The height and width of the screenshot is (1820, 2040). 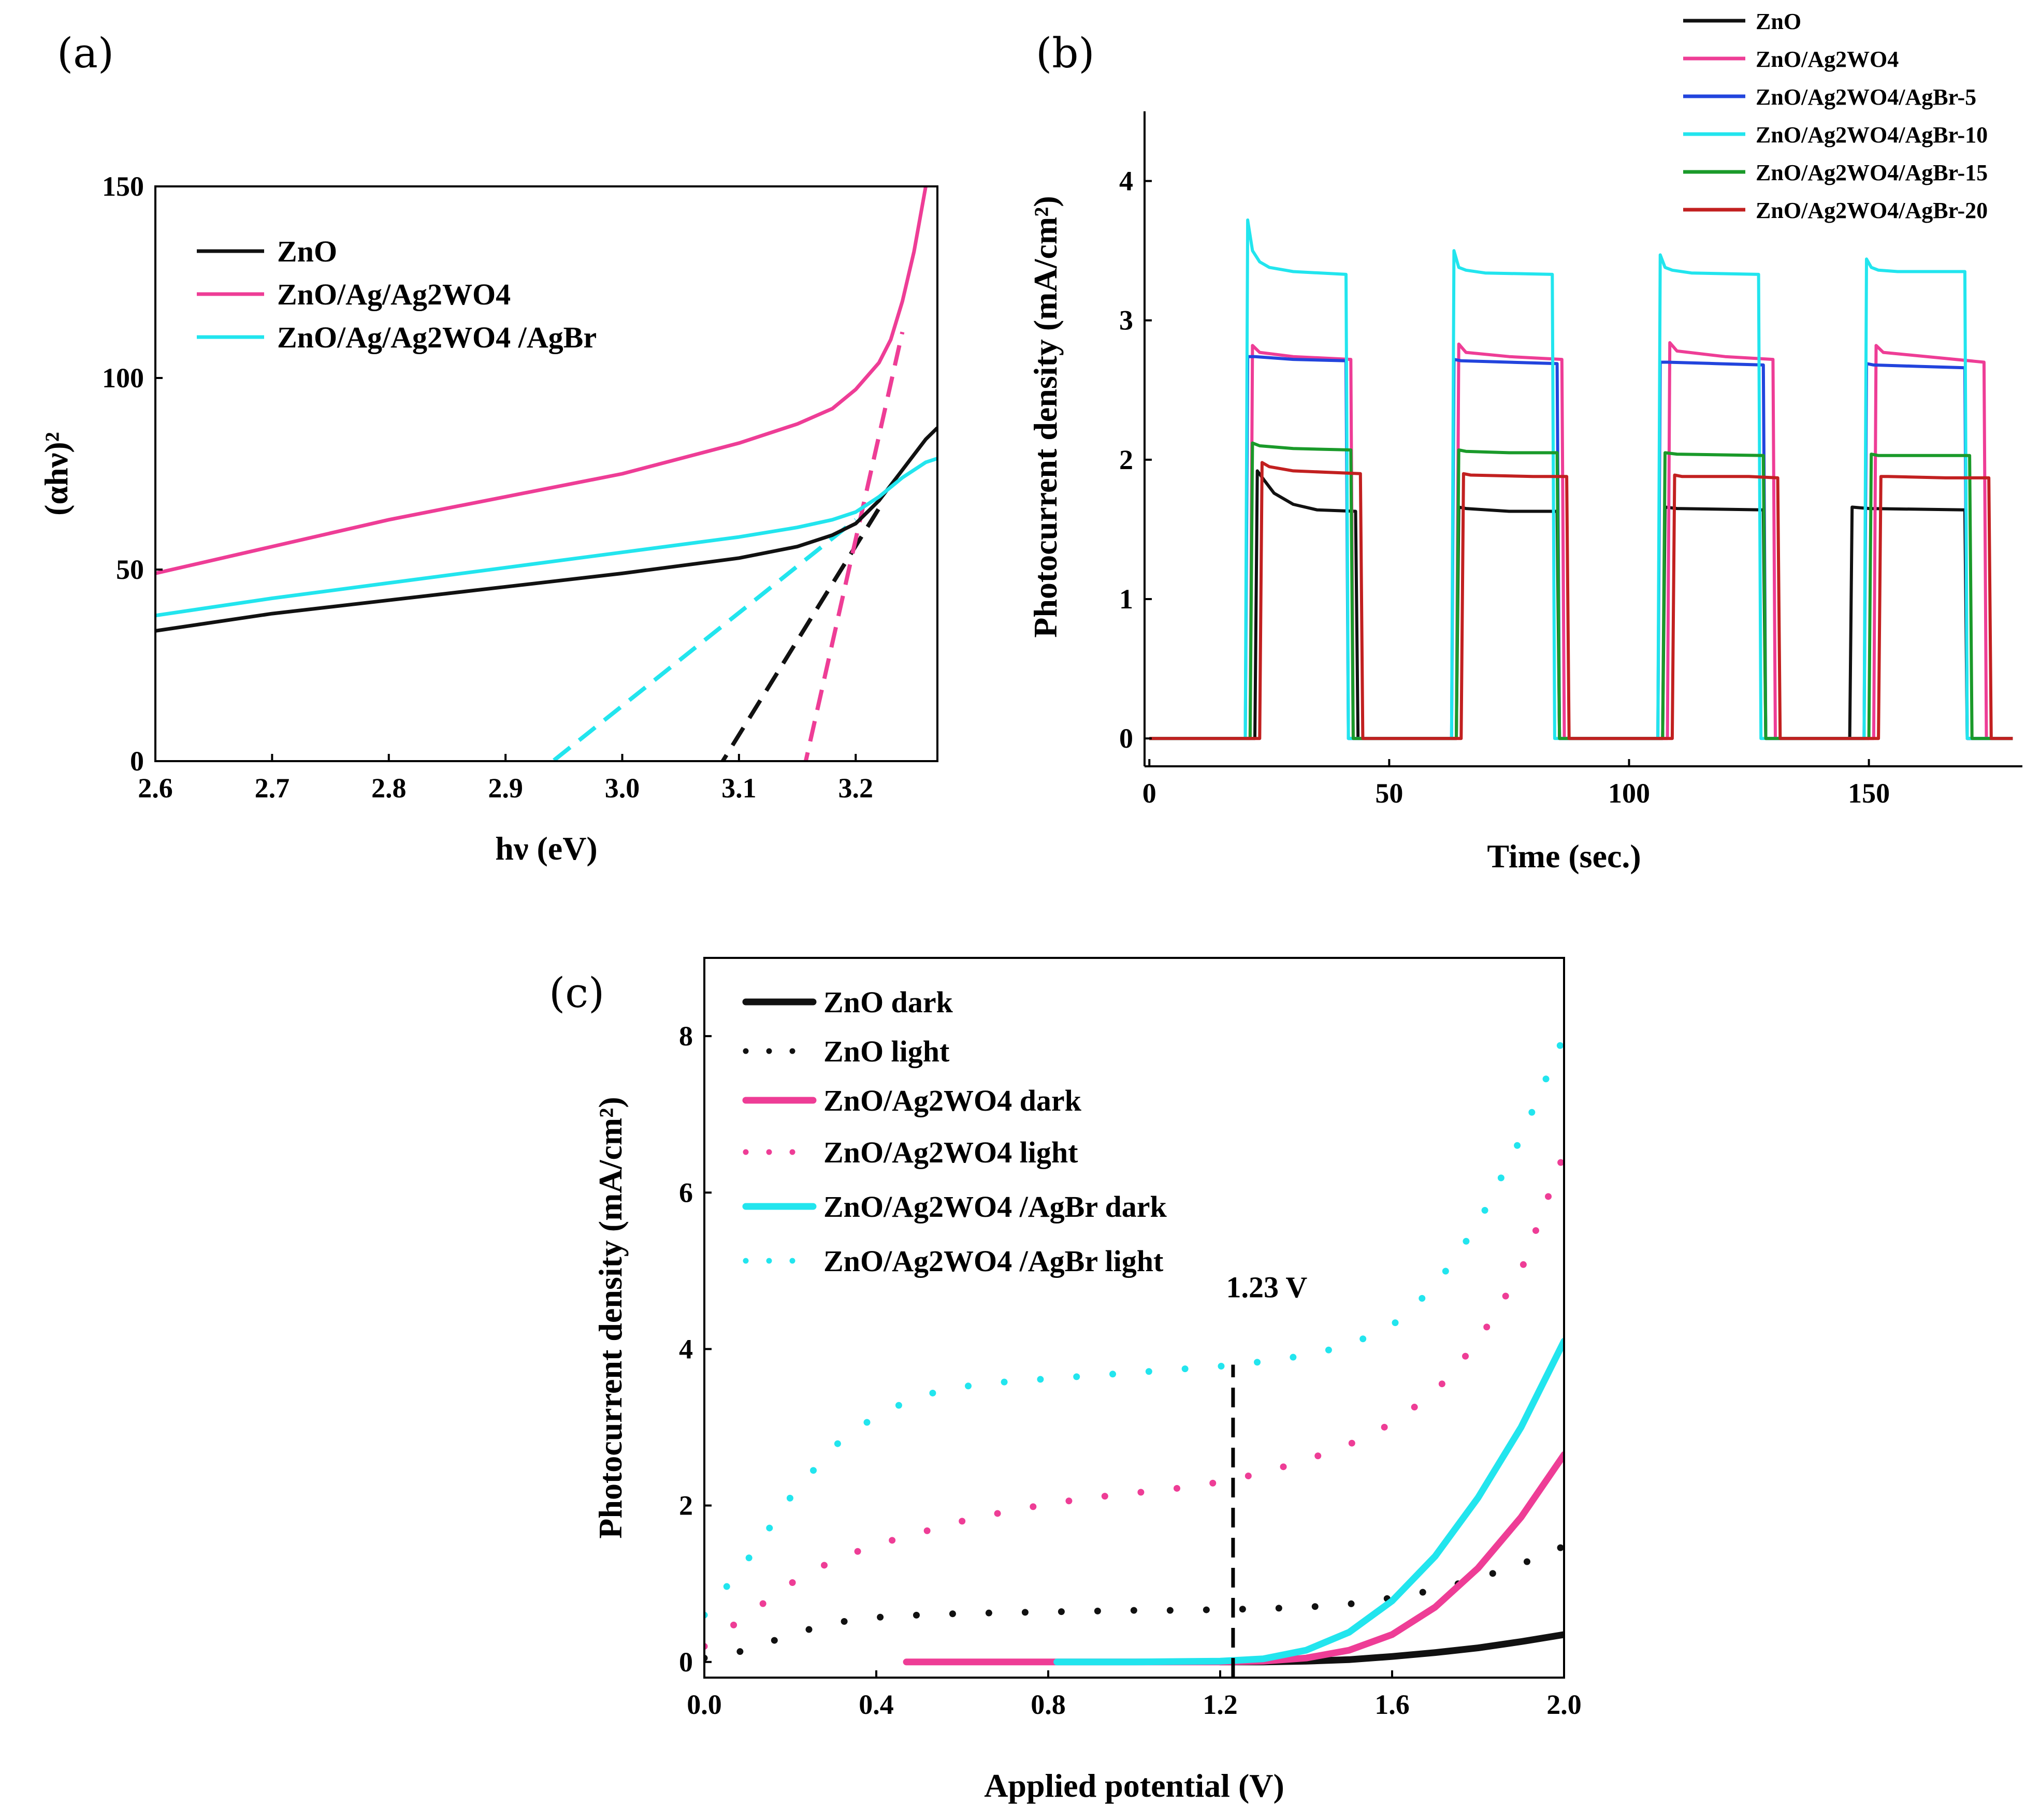 What do you see at coordinates (505, 789) in the screenshot?
I see `x-tick-label: 2.9` at bounding box center [505, 789].